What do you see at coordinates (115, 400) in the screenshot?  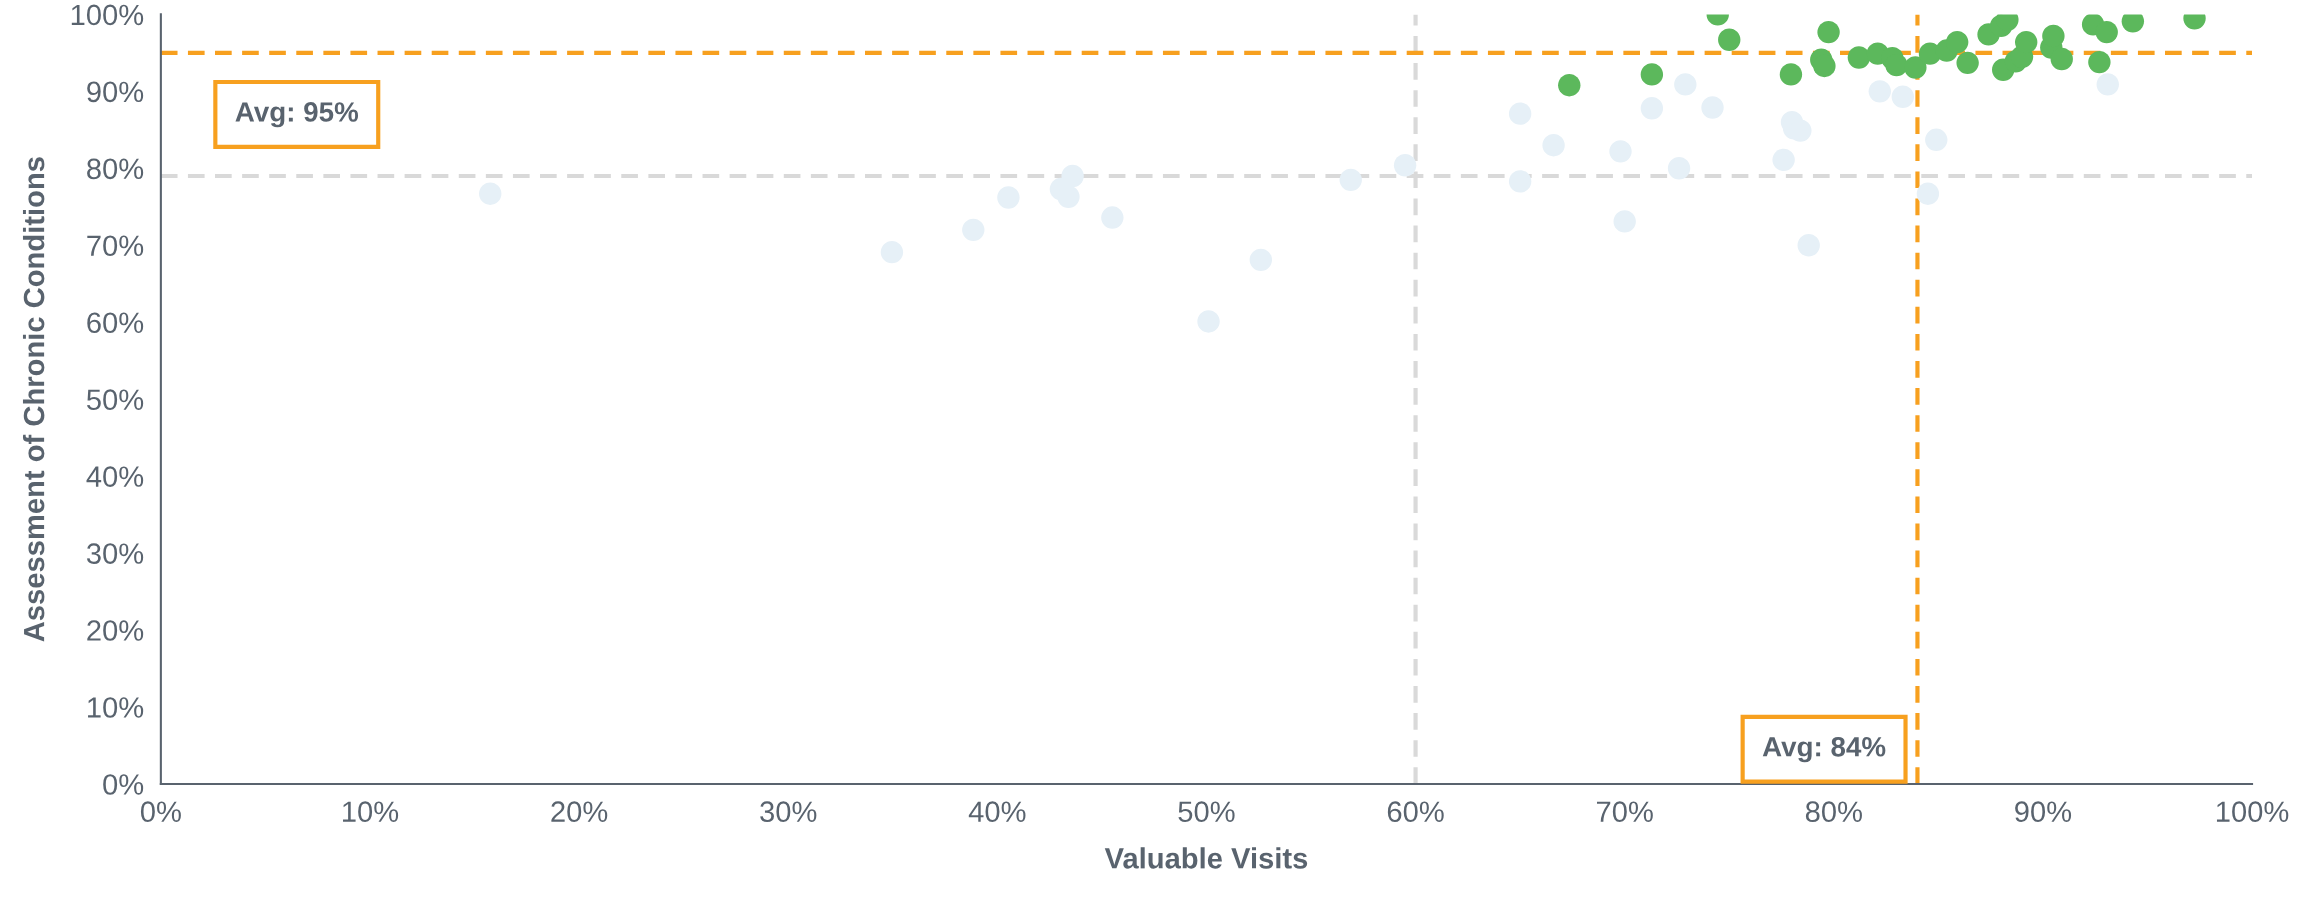 I see `y-tick-label: 50%` at bounding box center [115, 400].